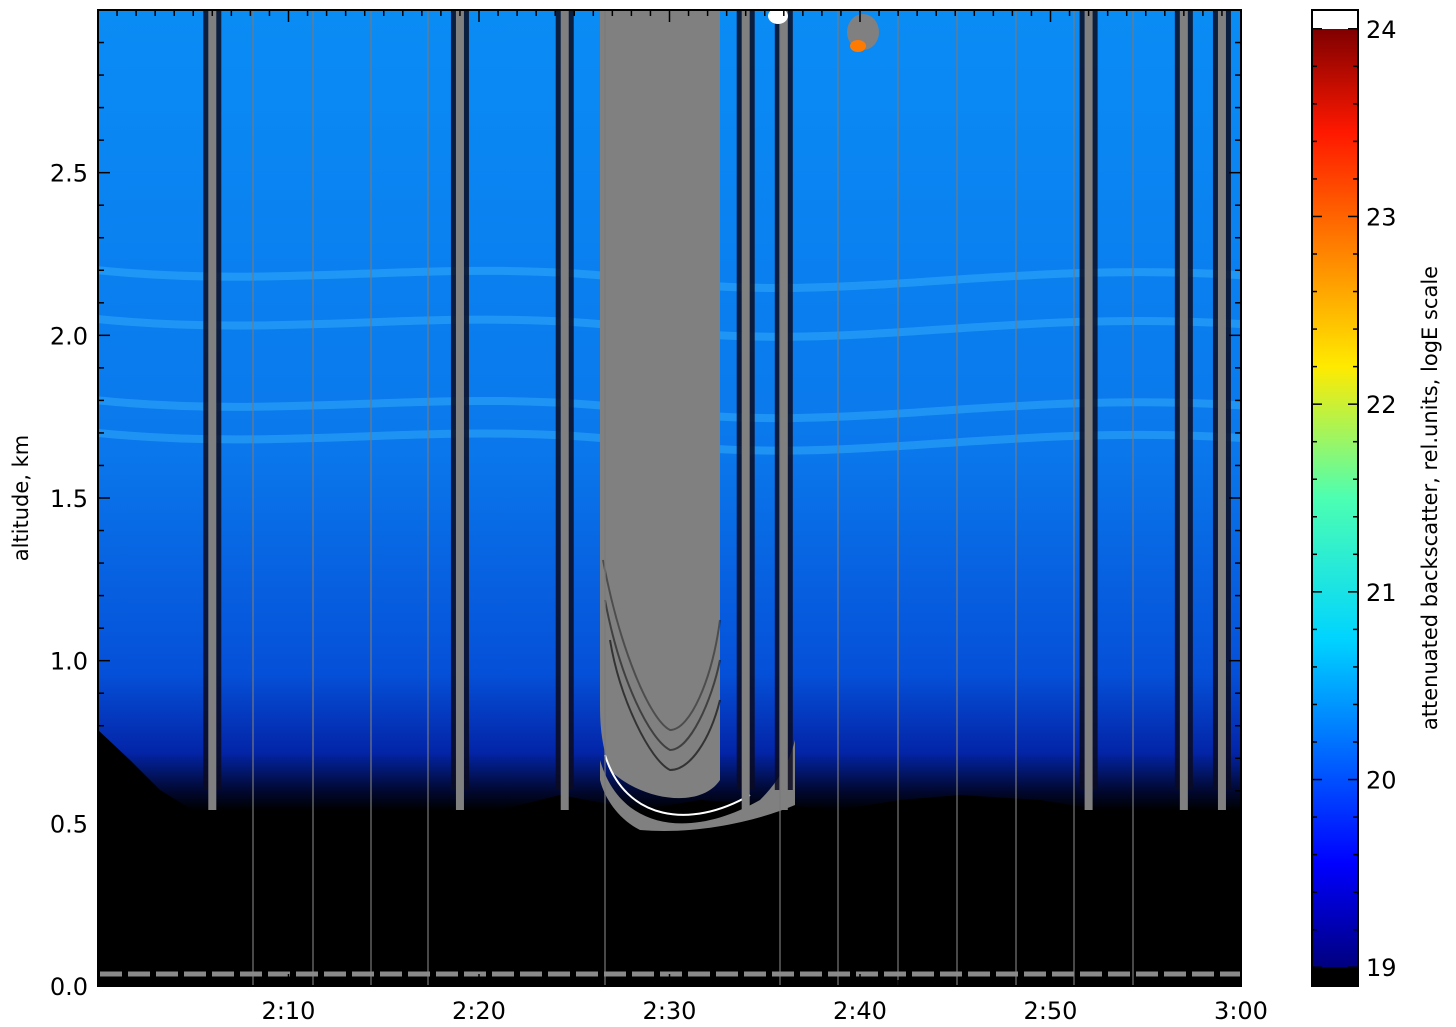 The width and height of the screenshot is (1456, 1027). Describe the element at coordinates (1381, 781) in the screenshot. I see `colorbar-tick-label: 20` at that location.